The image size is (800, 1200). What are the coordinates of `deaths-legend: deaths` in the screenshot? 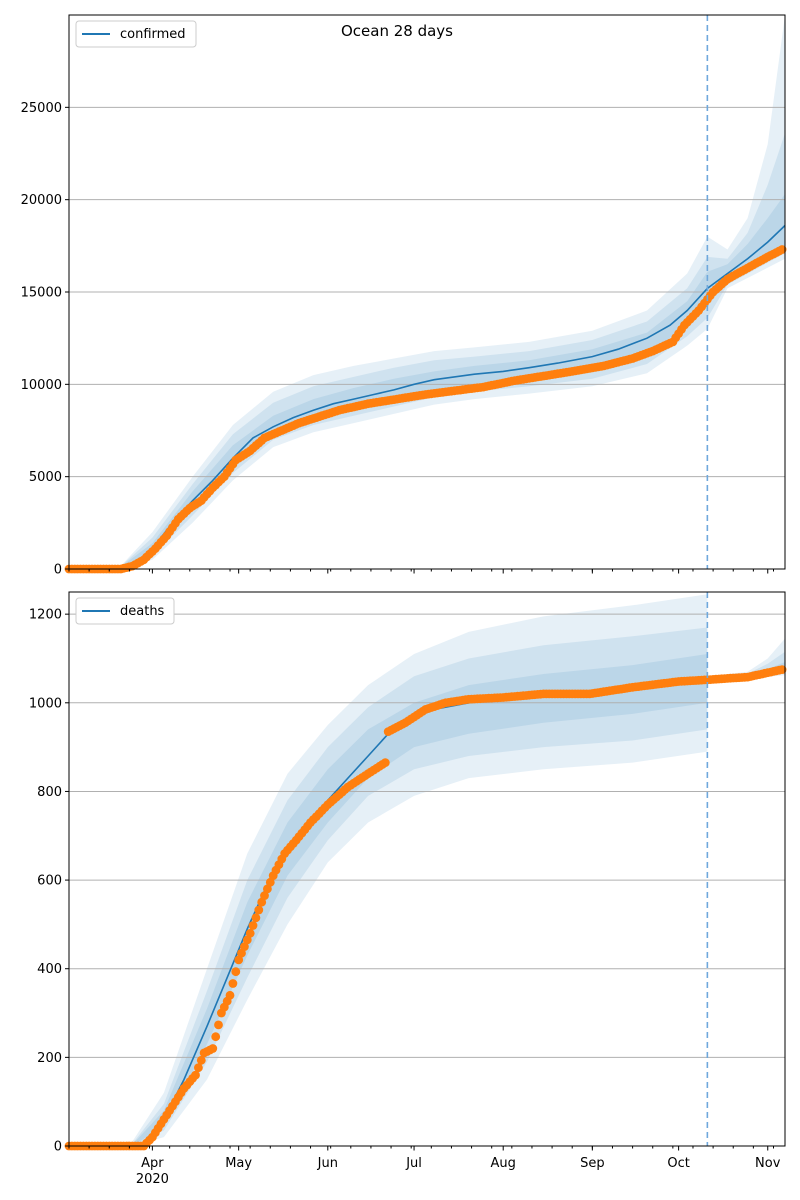 It's located at (125, 611).